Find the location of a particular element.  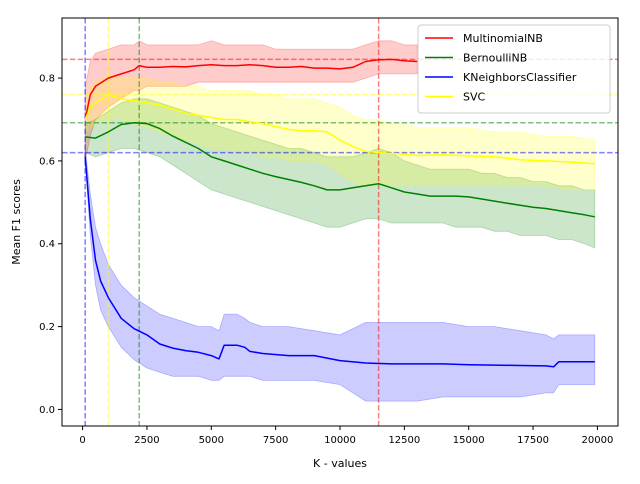

legend-label-kneighborsclassifier: KNeighborsClassifier is located at coordinates (520, 77).